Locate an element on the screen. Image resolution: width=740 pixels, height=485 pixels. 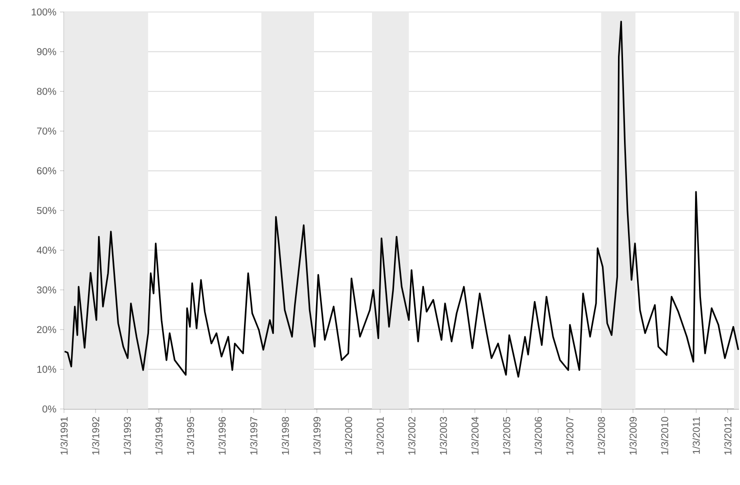
x-tick-label: 1/3/2007 is located at coordinates (570, 436).